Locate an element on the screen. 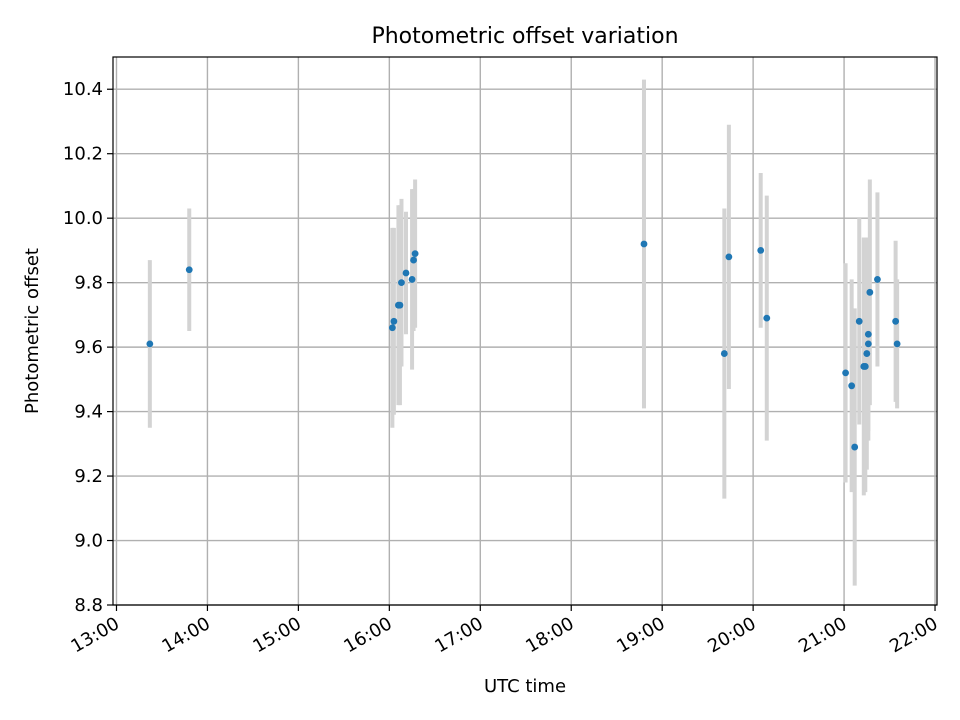  y-axis-label: Photometric offset is located at coordinates (32, 331).